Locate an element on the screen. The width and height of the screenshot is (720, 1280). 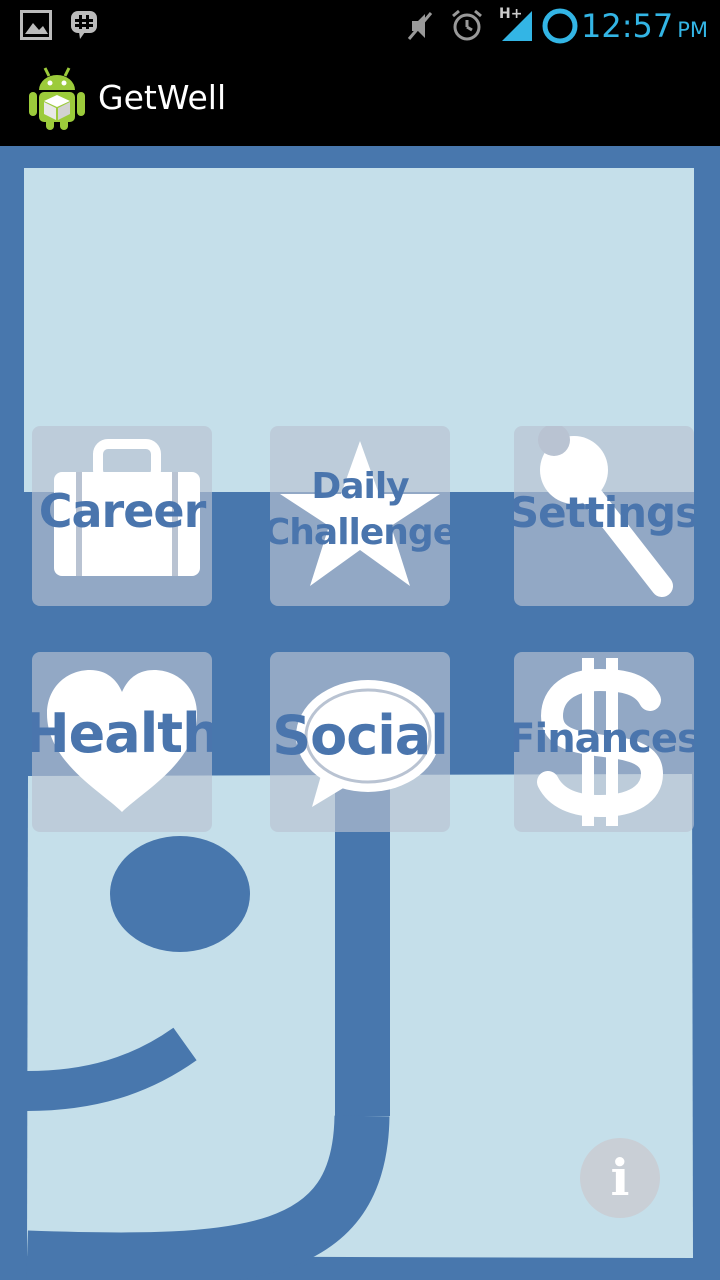
info-icon: i is located at coordinates (620, 1177).